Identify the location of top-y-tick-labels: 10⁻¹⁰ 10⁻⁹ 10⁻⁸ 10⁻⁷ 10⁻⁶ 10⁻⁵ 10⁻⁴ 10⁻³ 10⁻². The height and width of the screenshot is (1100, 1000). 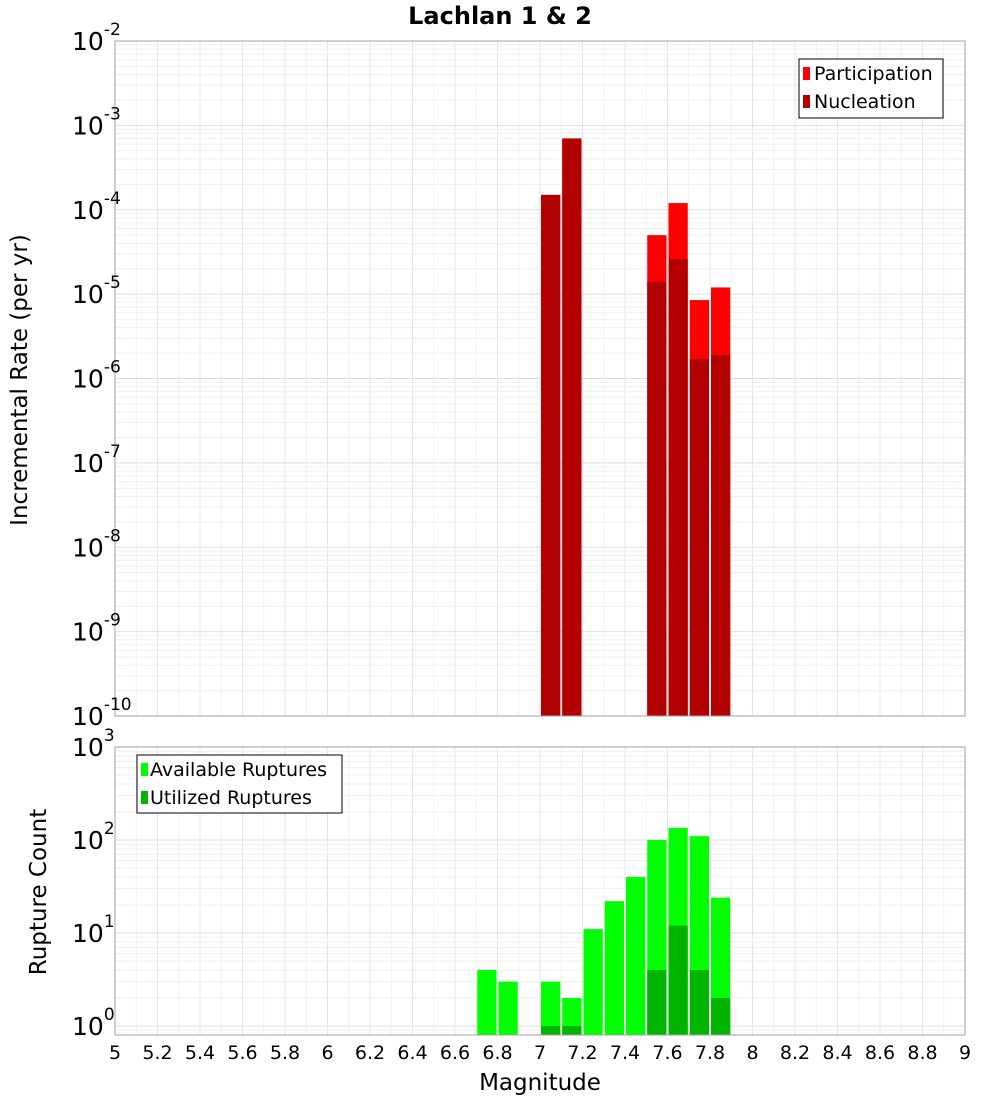
(102, 375).